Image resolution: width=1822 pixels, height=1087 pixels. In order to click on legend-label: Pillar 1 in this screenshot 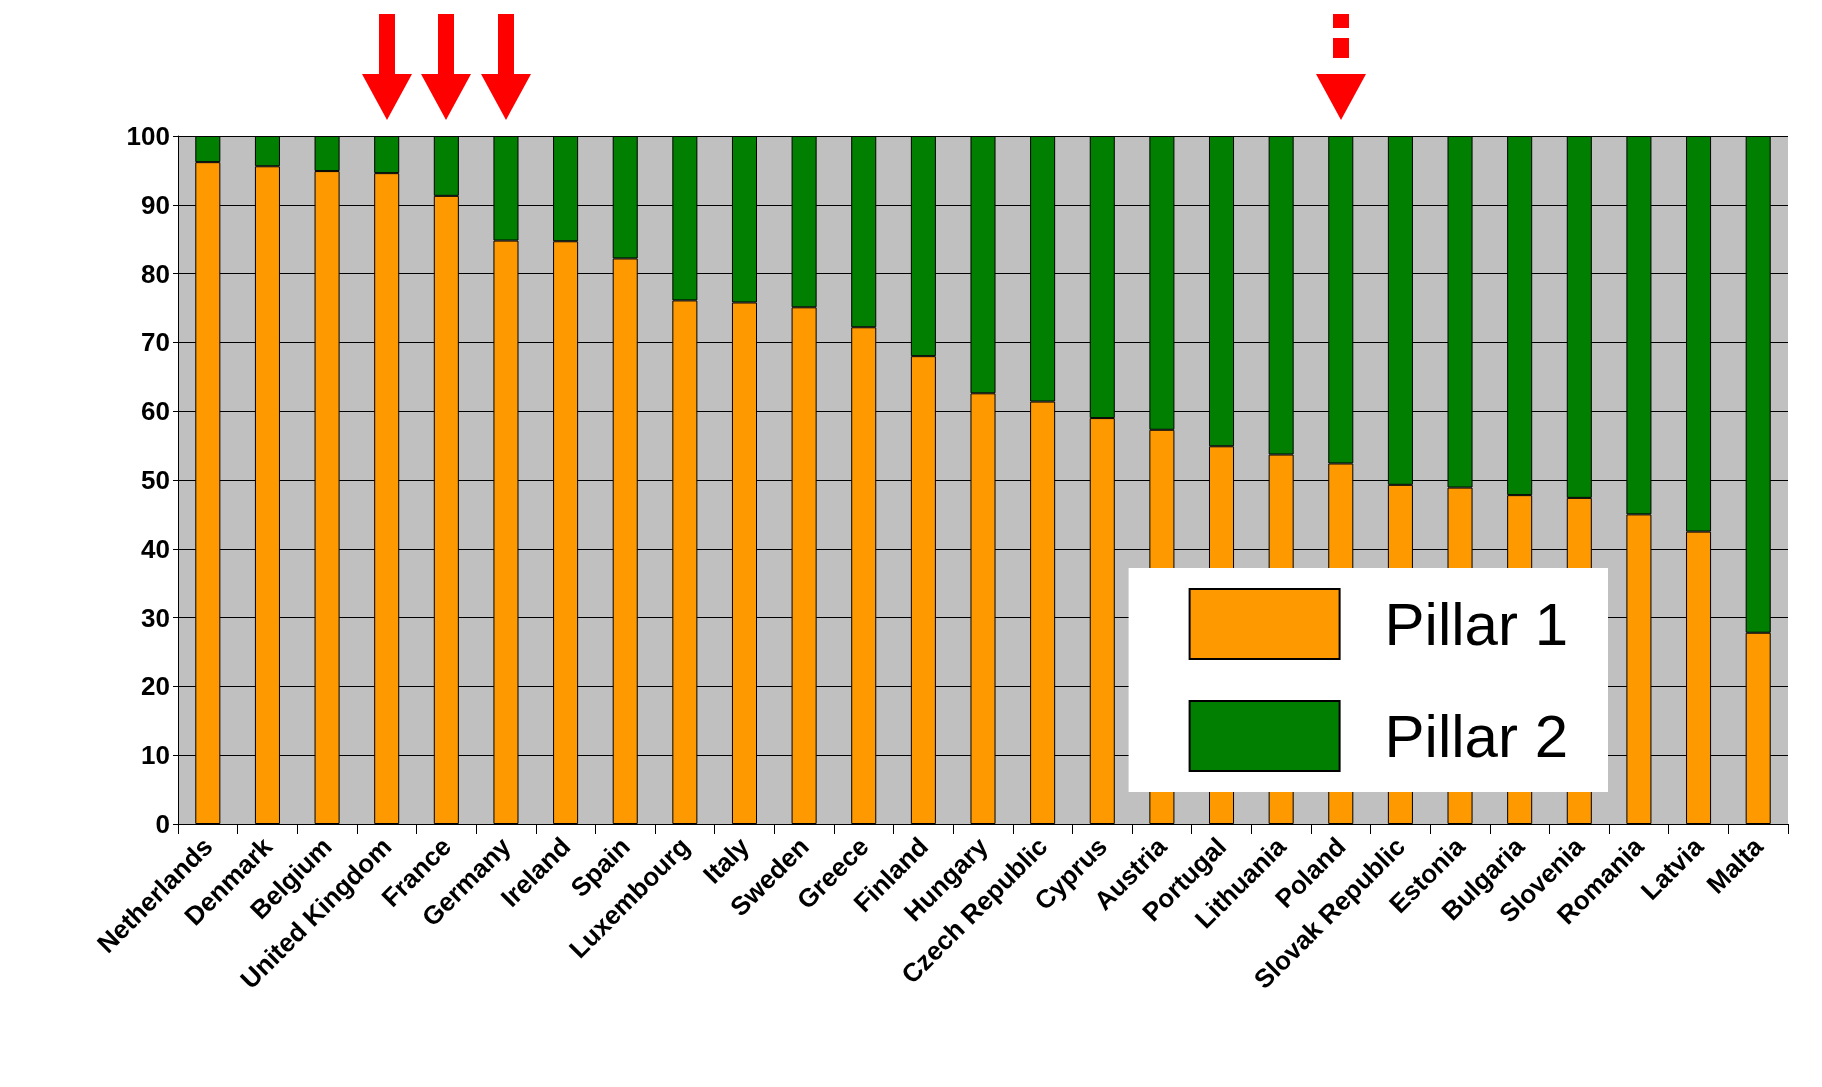, I will do `click(1476, 624)`.